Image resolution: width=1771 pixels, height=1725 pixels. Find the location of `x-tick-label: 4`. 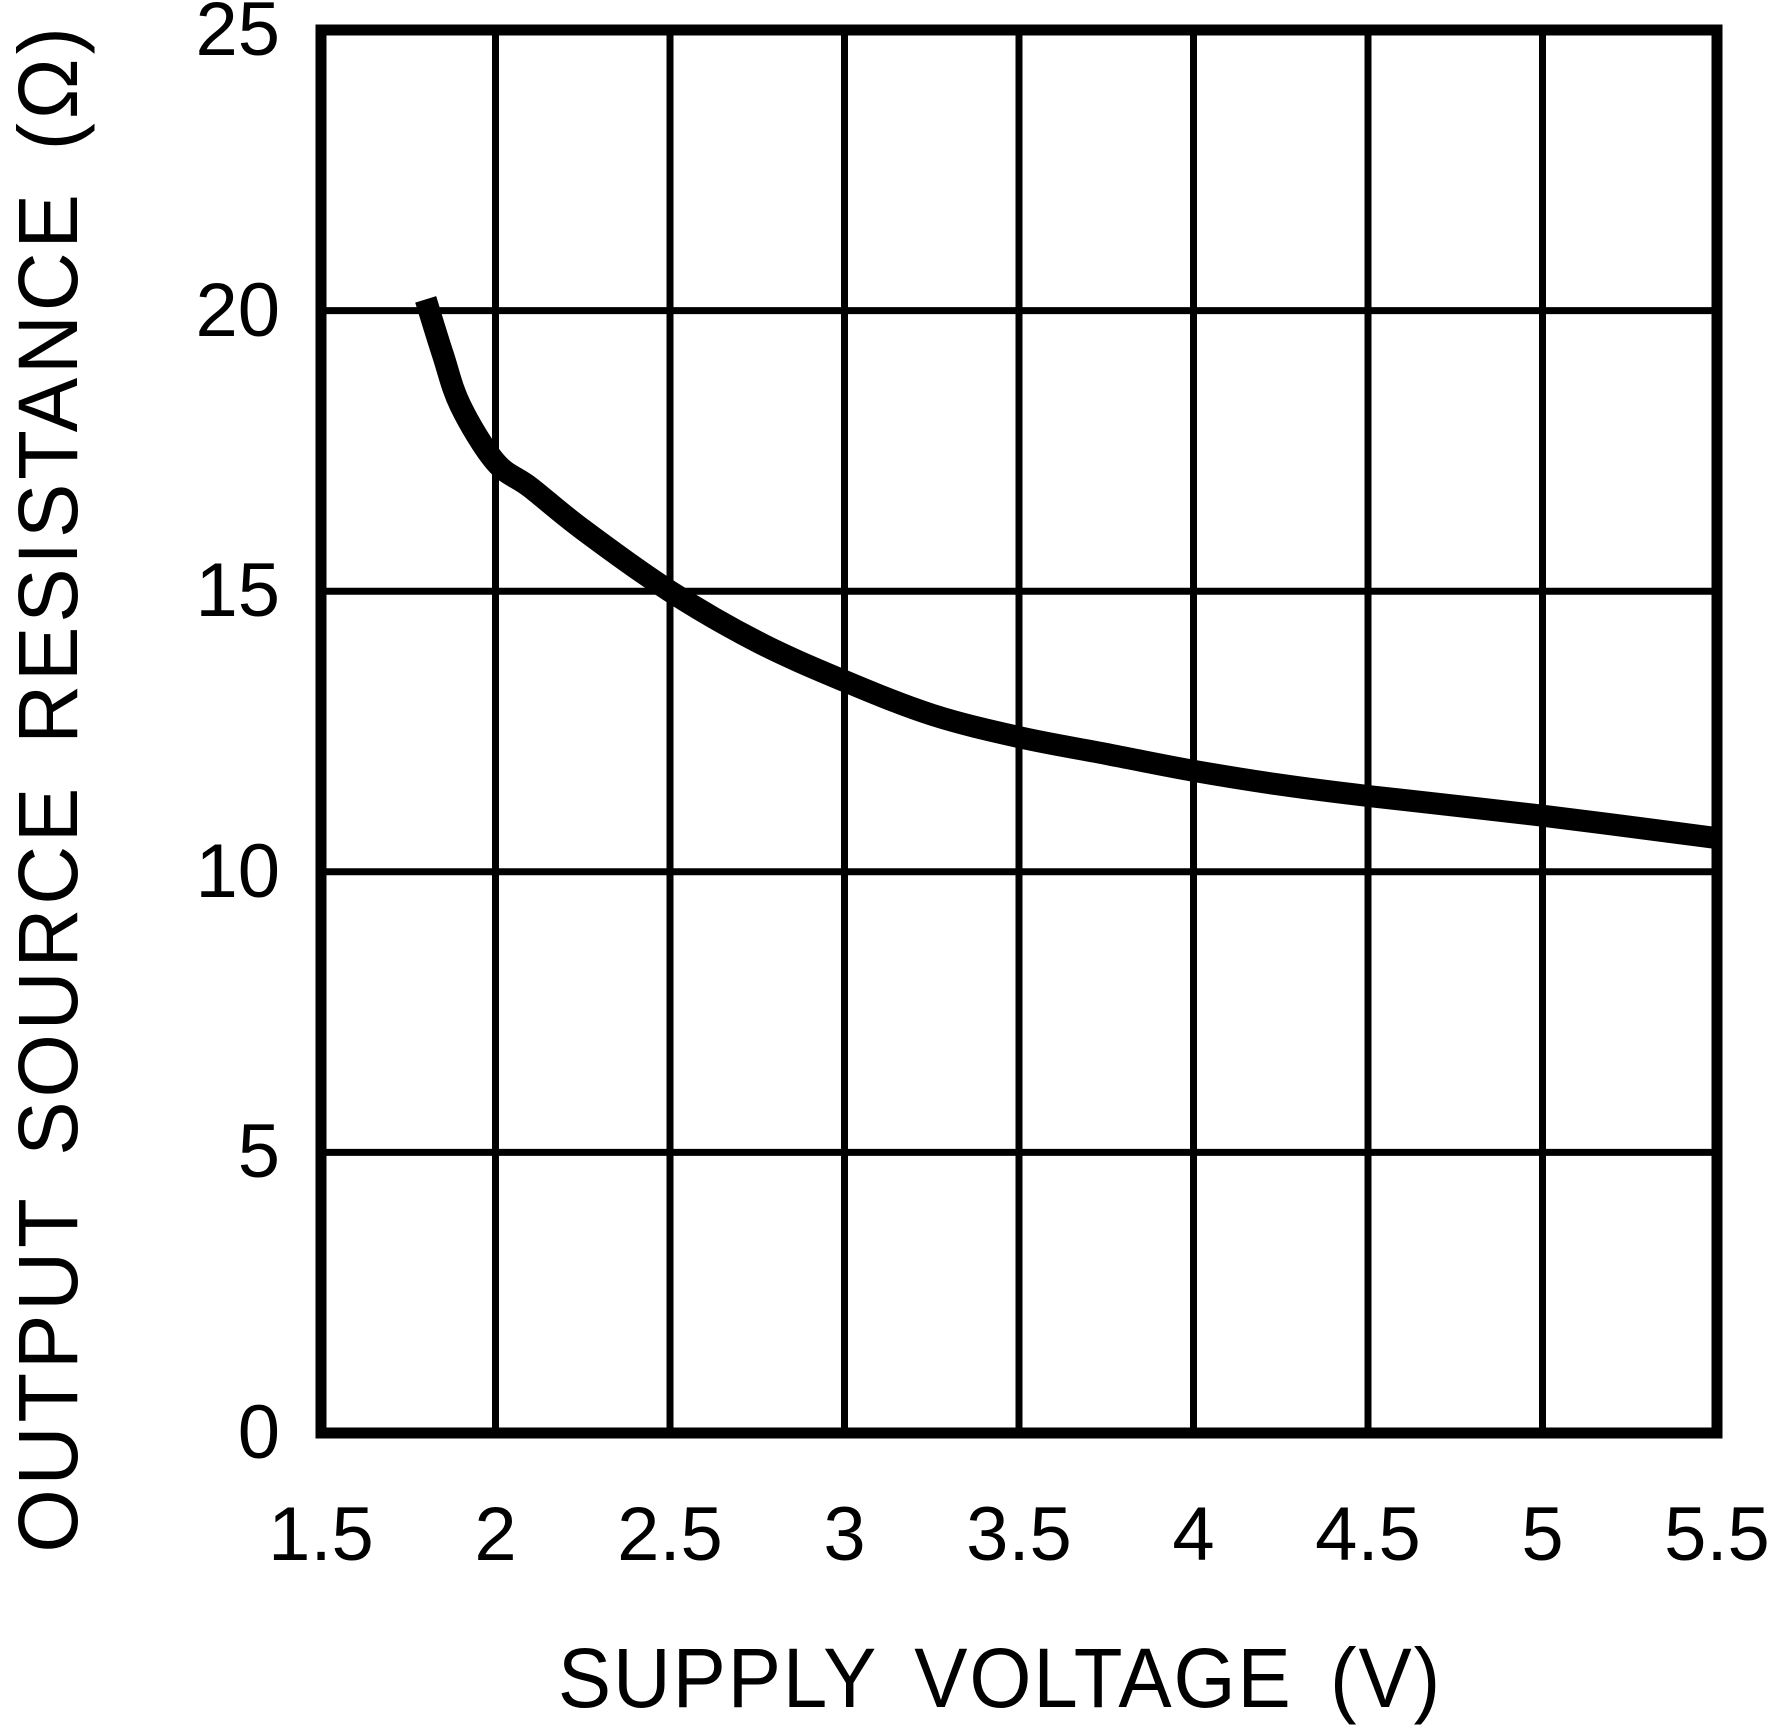

x-tick-label: 4 is located at coordinates (1193, 1534).